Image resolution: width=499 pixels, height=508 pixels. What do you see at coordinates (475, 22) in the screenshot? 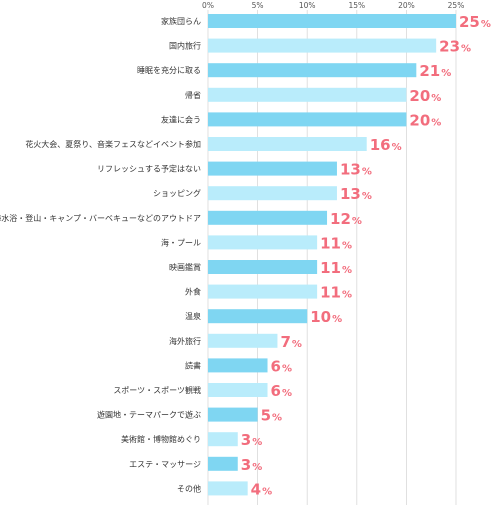
I see `data-label: 25%` at bounding box center [475, 22].